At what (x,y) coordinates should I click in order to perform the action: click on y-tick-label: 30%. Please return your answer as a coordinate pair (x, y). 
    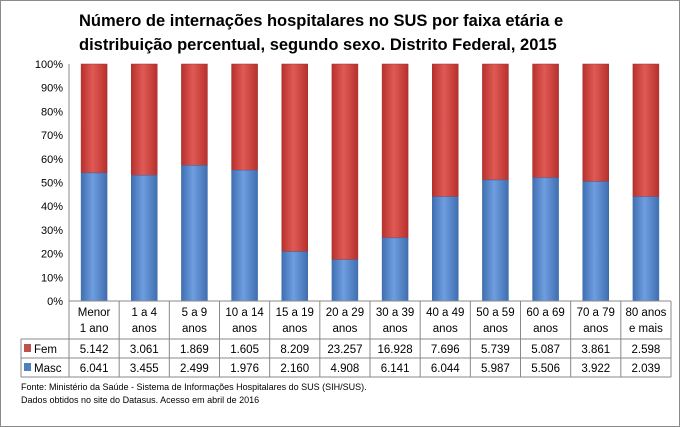
    Looking at the image, I should click on (52, 231).